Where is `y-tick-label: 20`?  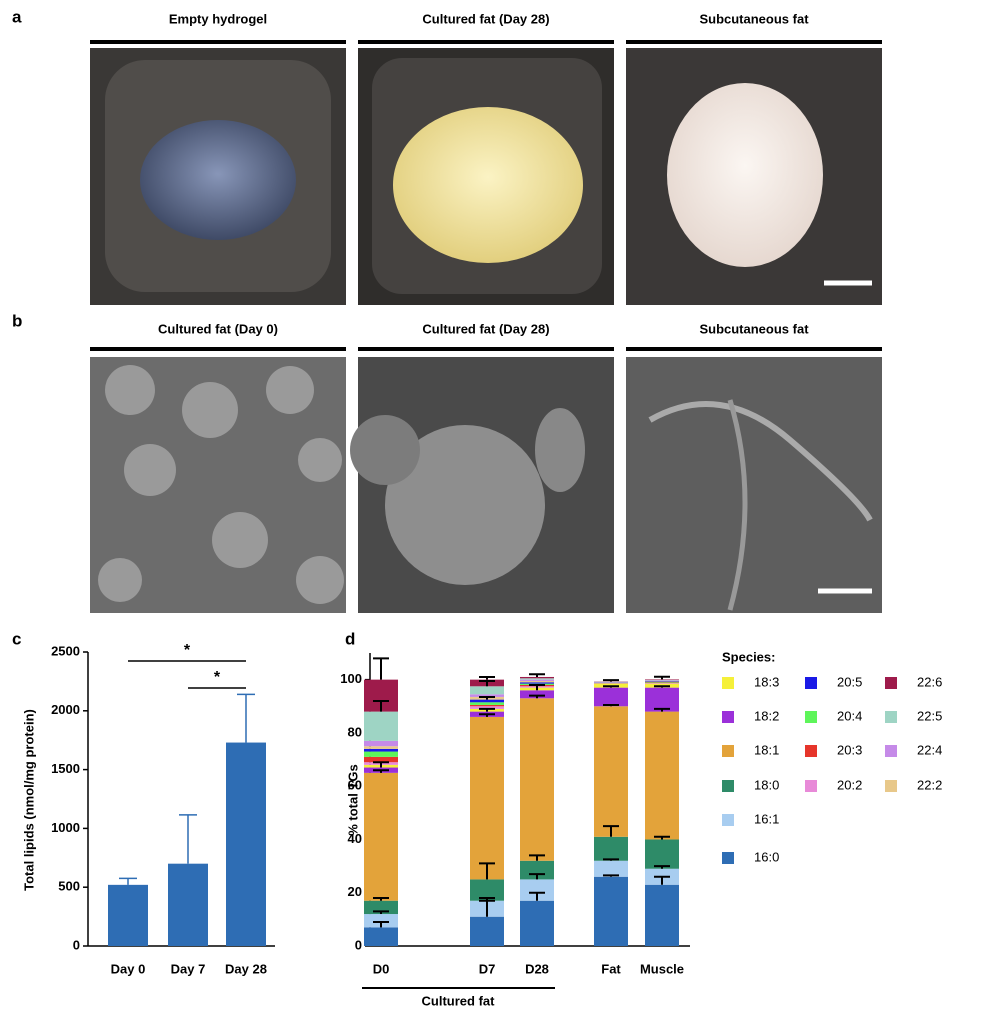 y-tick-label: 20 is located at coordinates (355, 891).